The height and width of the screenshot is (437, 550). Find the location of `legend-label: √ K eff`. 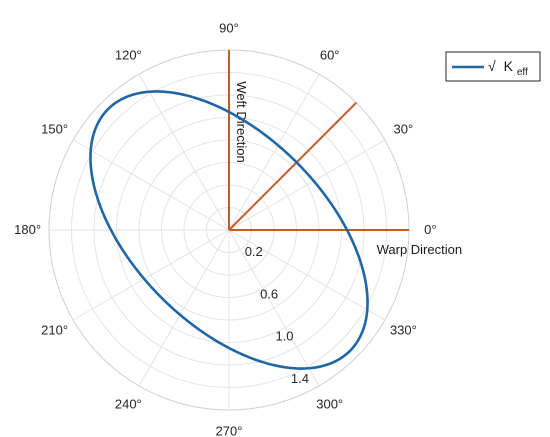

legend-label: √ K eff is located at coordinates (508, 68).